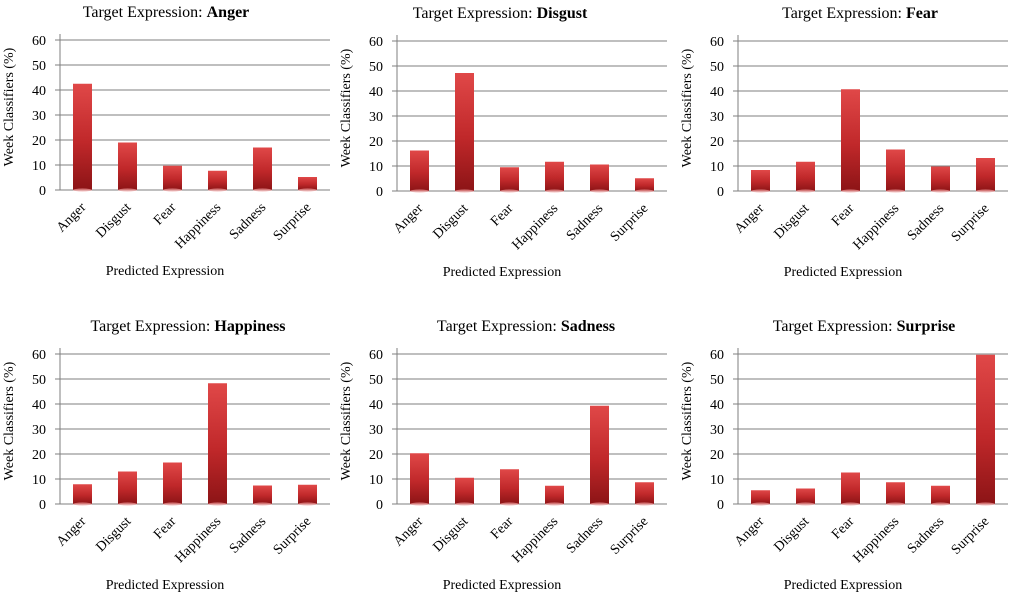 The height and width of the screenshot is (597, 1024). What do you see at coordinates (588, 326) in the screenshot?
I see `chart-title-emphasis: Sadness` at bounding box center [588, 326].